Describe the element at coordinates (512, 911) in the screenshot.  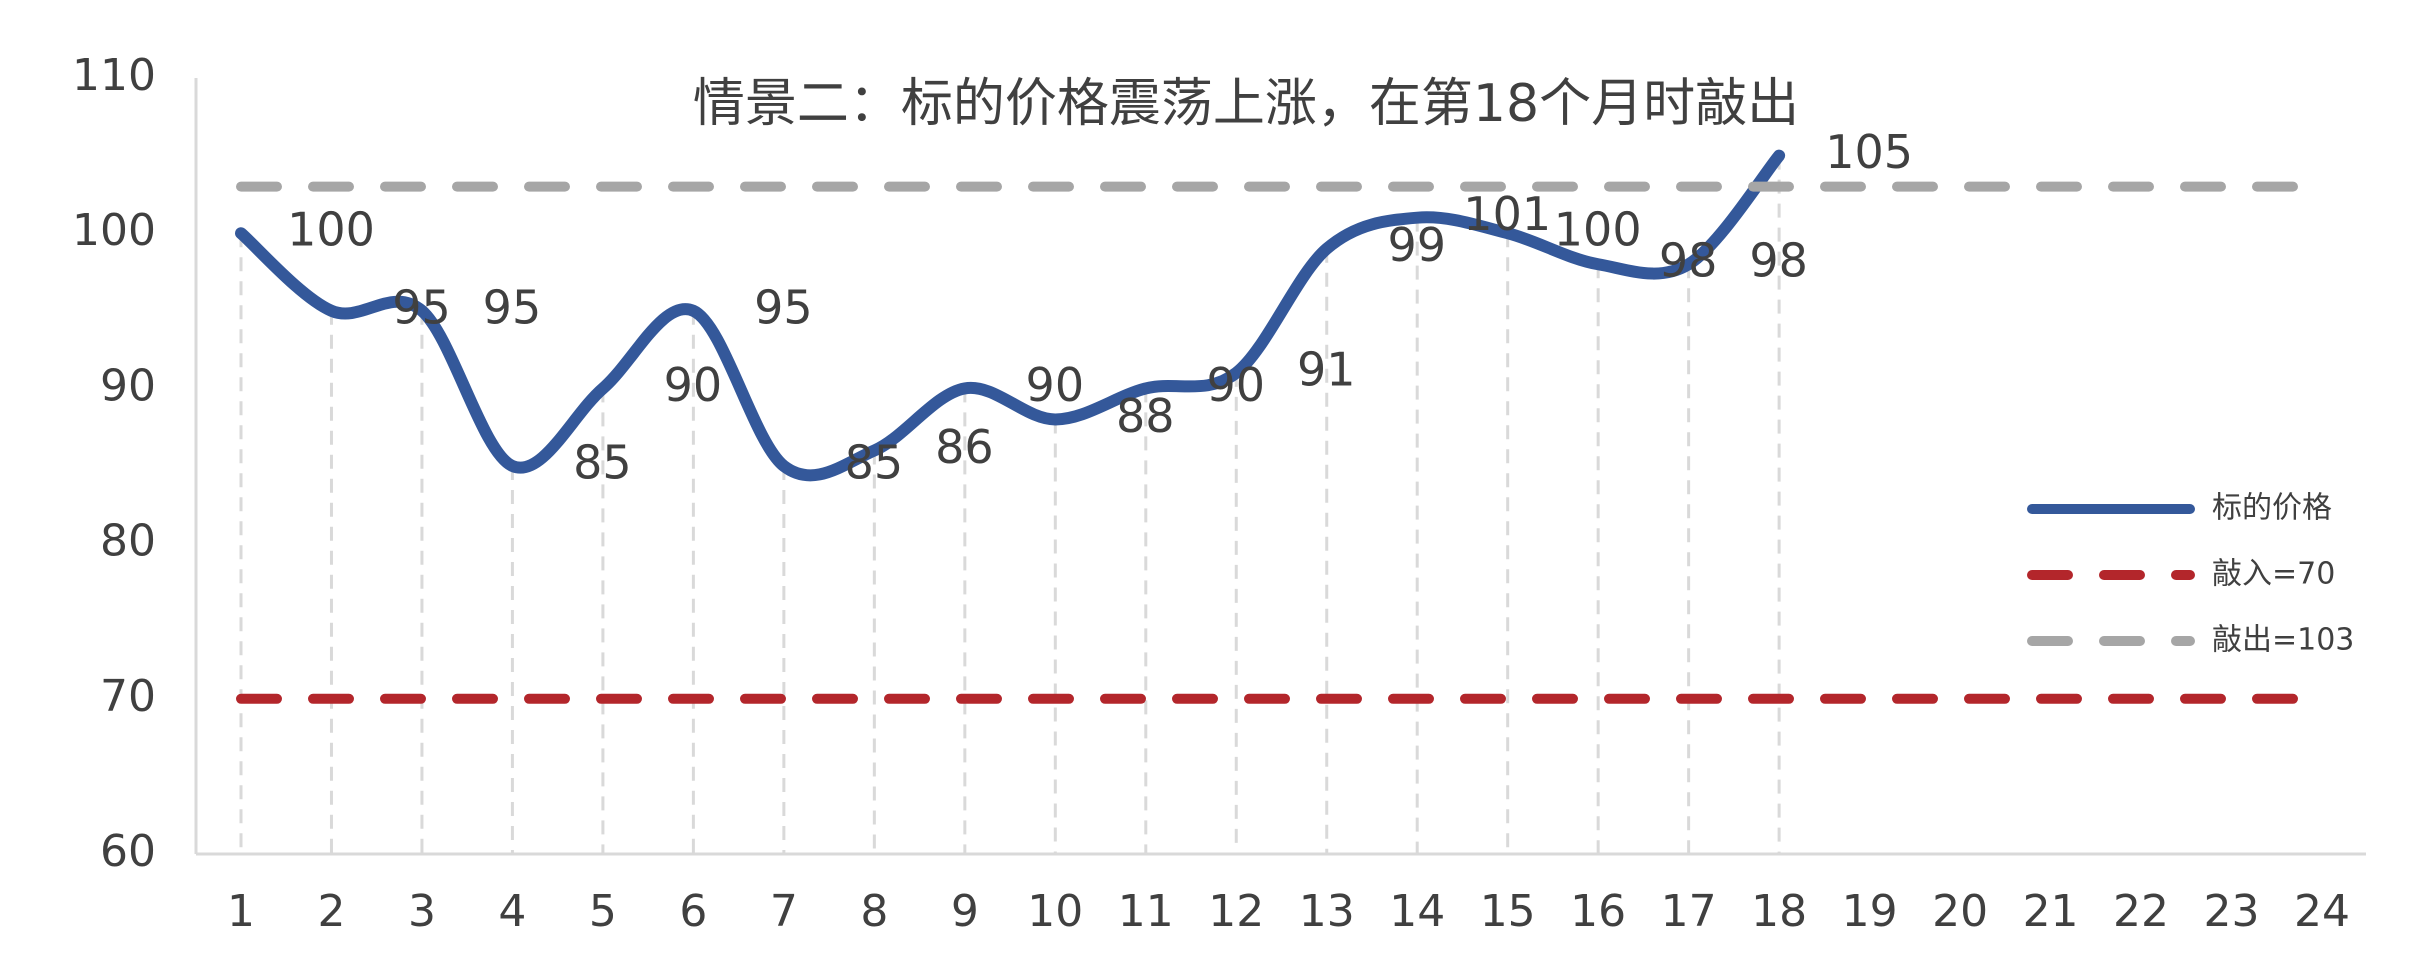
I see `x-tick-label: 4` at that location.